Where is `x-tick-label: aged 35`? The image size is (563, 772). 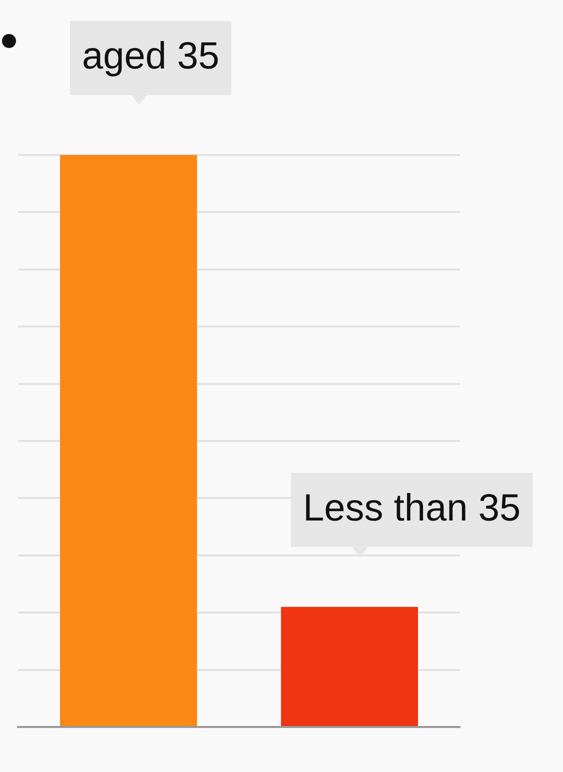
x-tick-label: aged 35 is located at coordinates (151, 56).